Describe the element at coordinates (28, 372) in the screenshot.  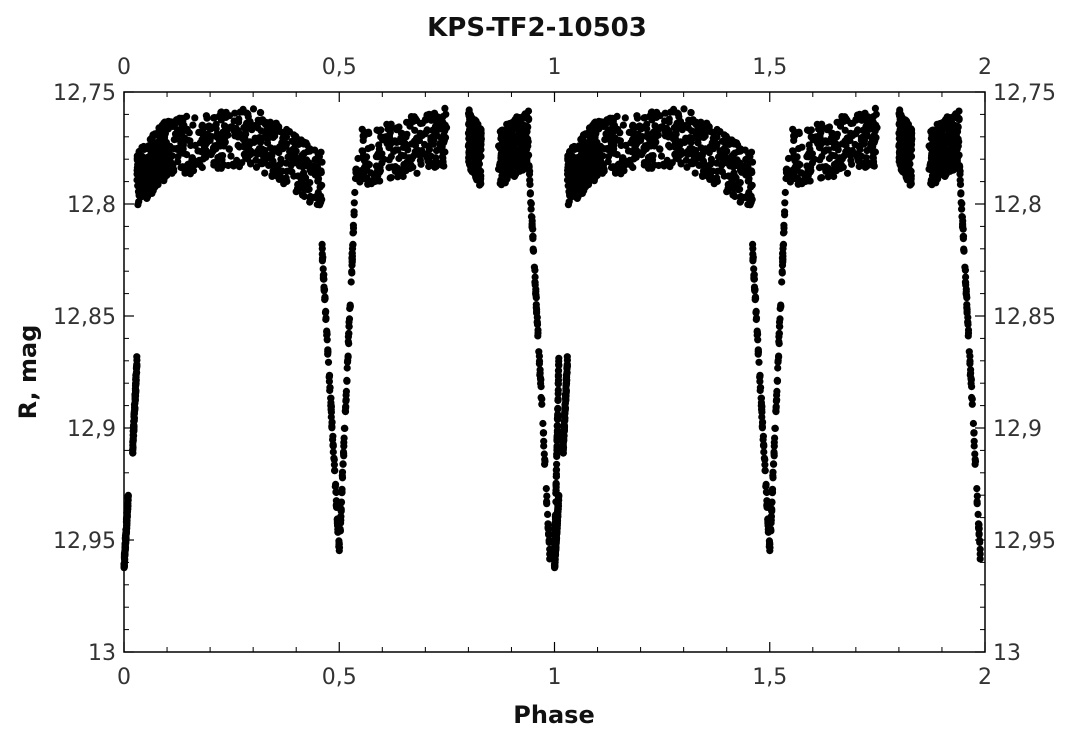
I see `y-axis-title: R, mag` at that location.